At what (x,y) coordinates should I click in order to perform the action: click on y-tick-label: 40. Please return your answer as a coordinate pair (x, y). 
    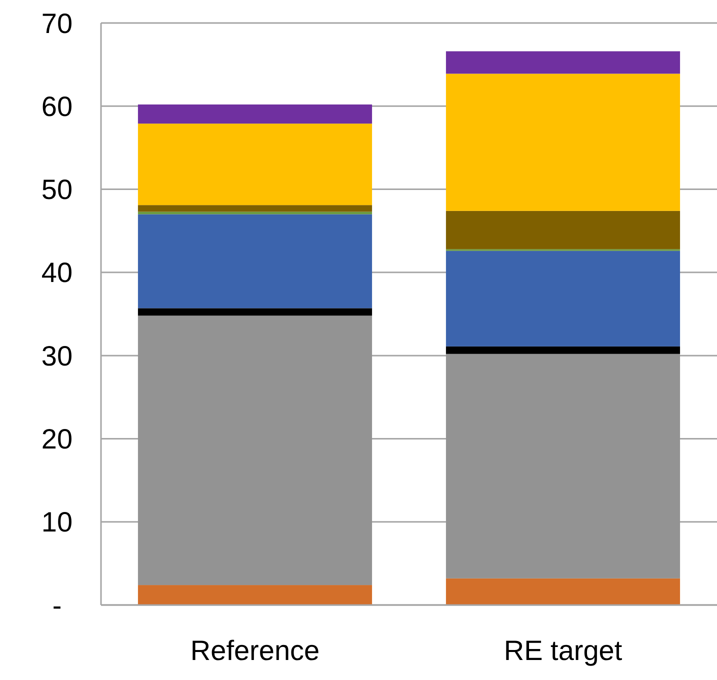
    Looking at the image, I should click on (57, 272).